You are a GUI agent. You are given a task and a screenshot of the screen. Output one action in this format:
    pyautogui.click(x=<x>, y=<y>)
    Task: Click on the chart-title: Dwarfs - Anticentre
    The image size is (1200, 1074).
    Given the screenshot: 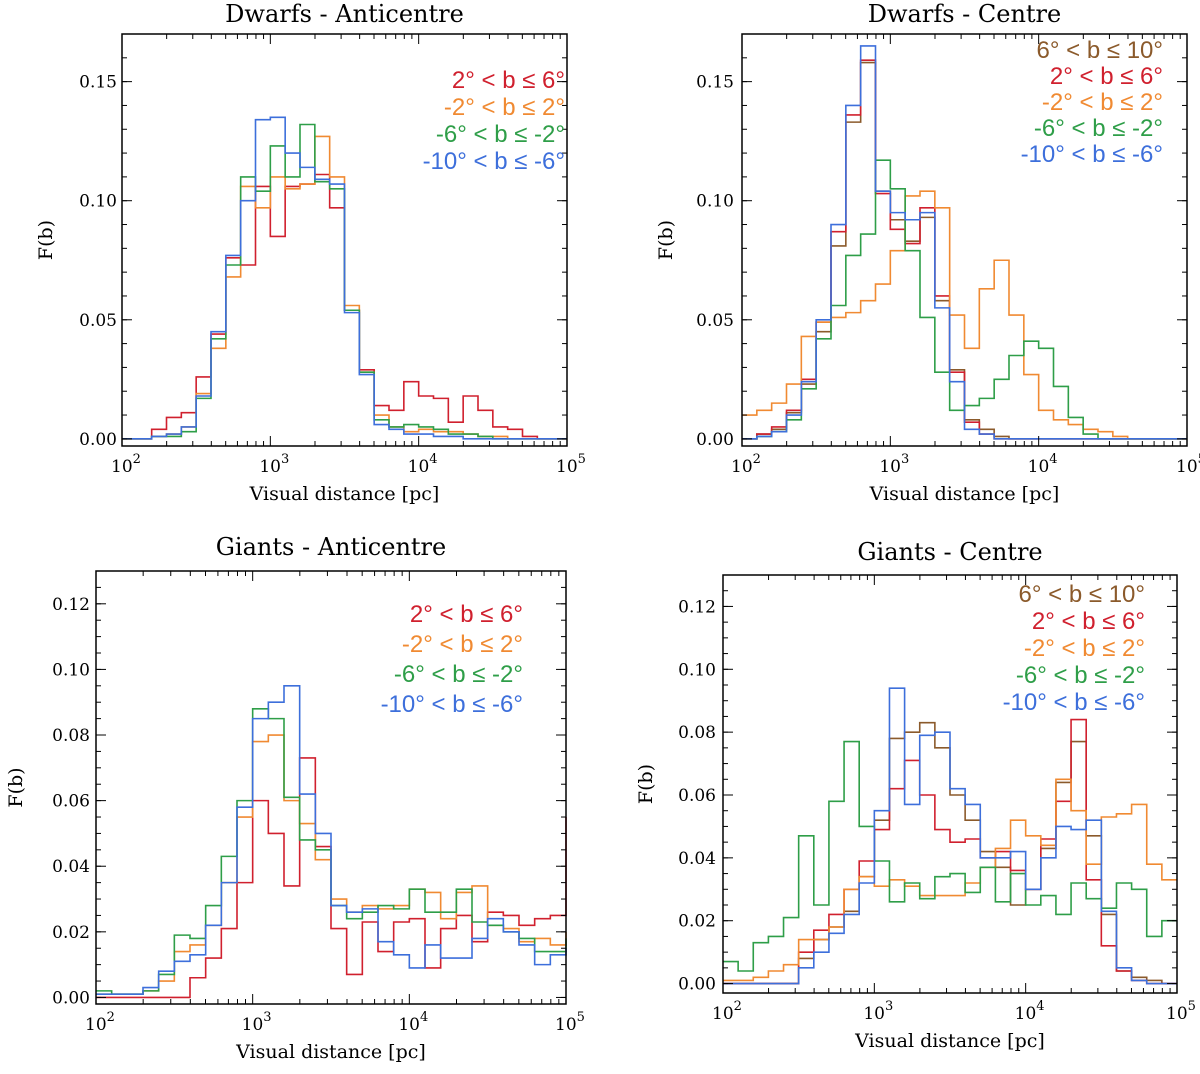 What is the action you would take?
    pyautogui.click(x=344, y=14)
    